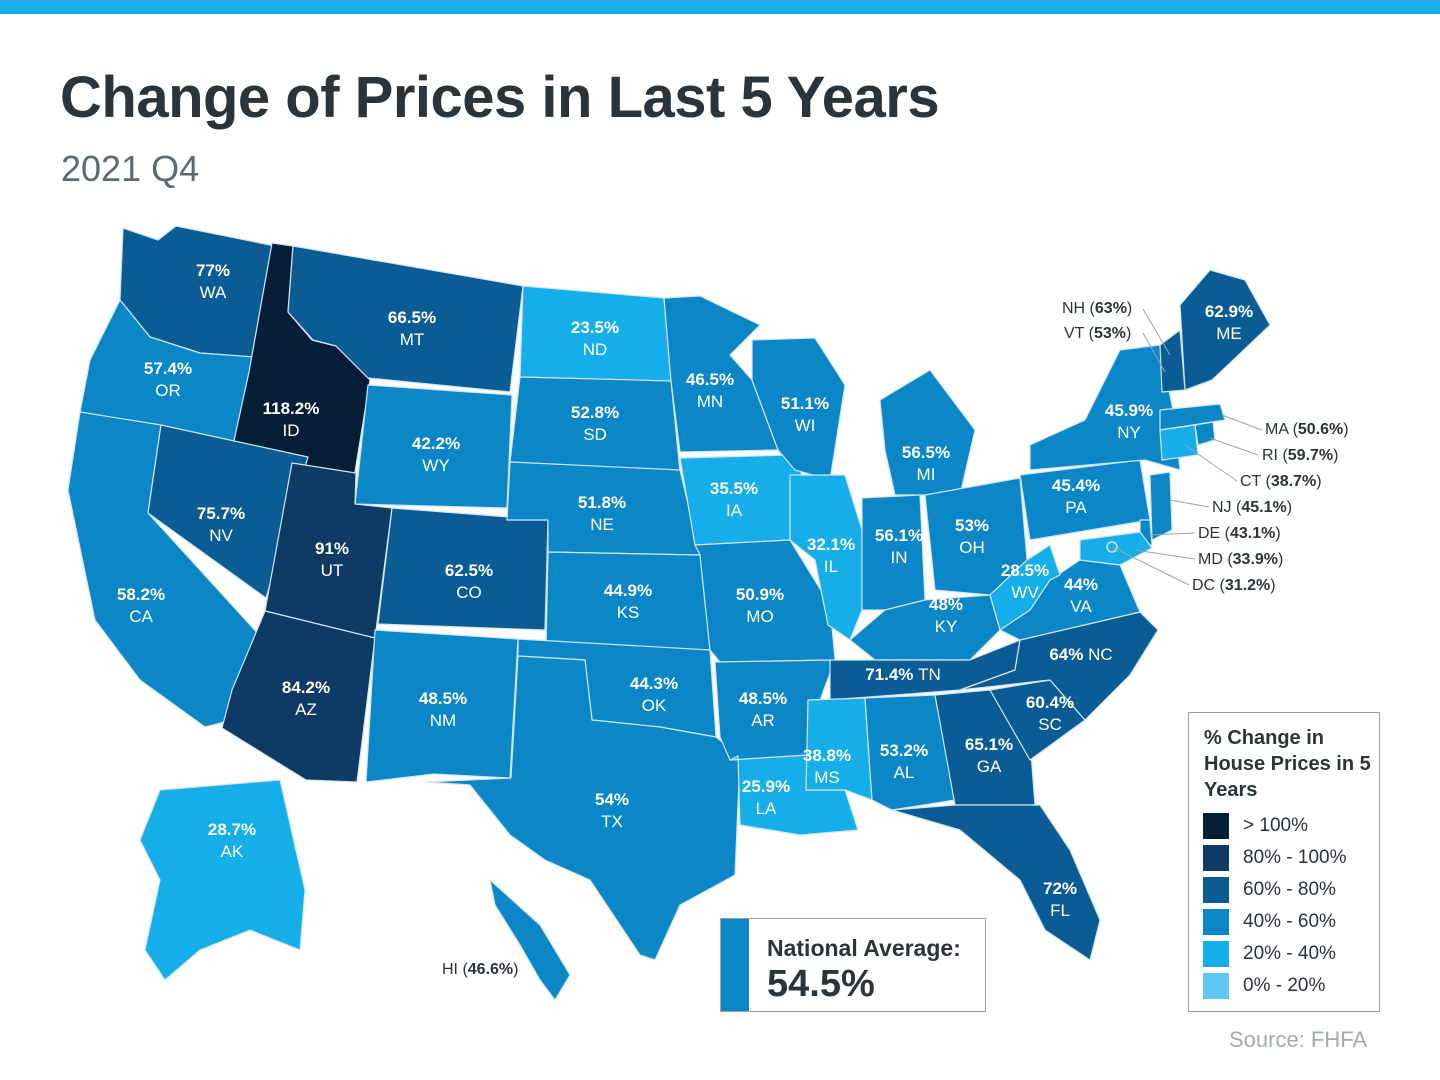 The height and width of the screenshot is (1080, 1440). What do you see at coordinates (443, 698) in the screenshot?
I see `state-value-nm: 48.5%` at bounding box center [443, 698].